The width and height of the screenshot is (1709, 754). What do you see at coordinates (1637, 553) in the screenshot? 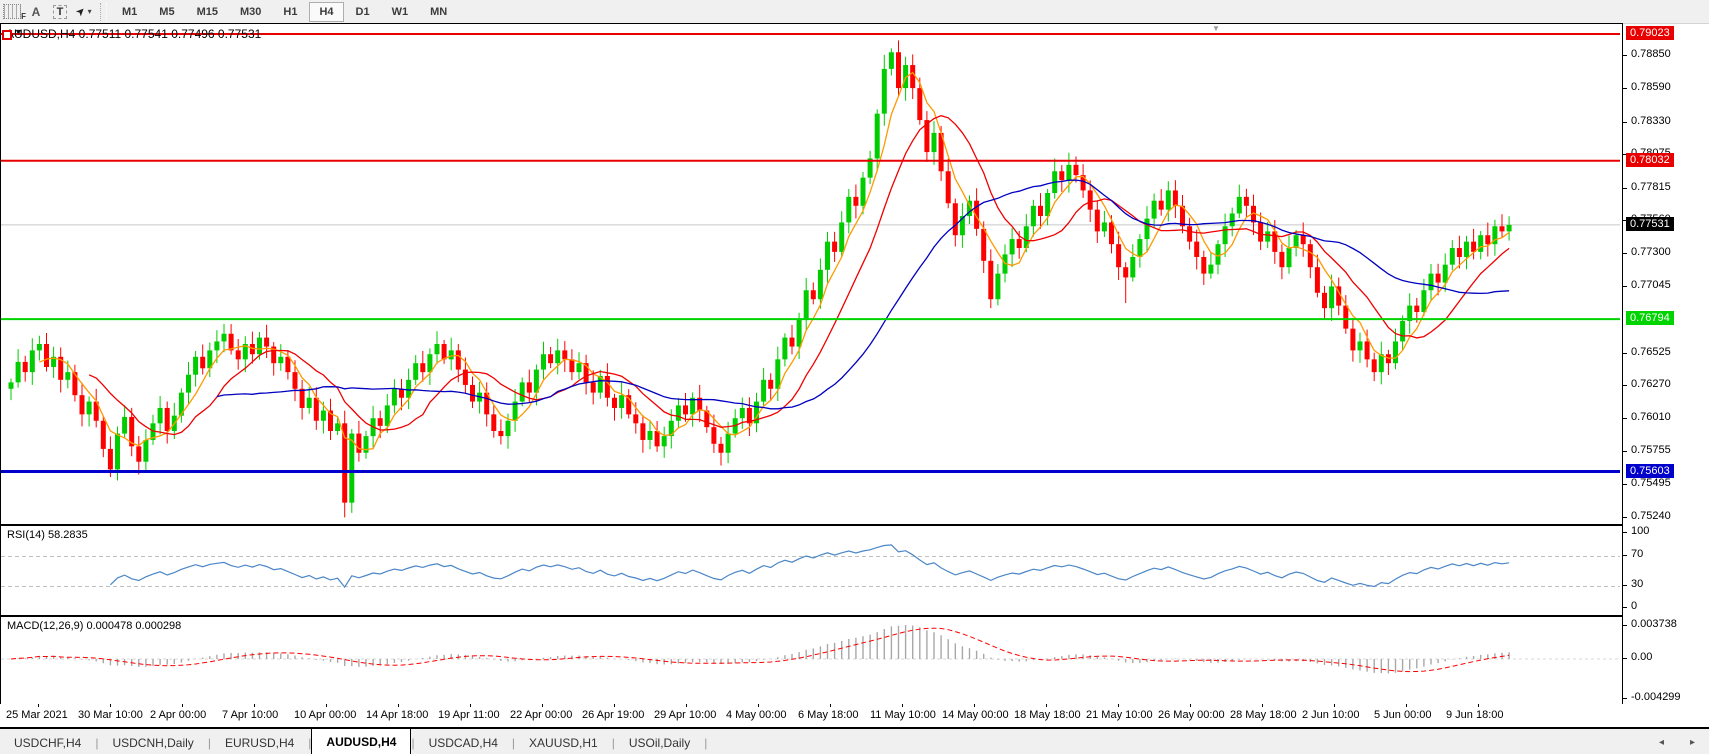
I see `rsi-tick-label: 70` at bounding box center [1637, 553].